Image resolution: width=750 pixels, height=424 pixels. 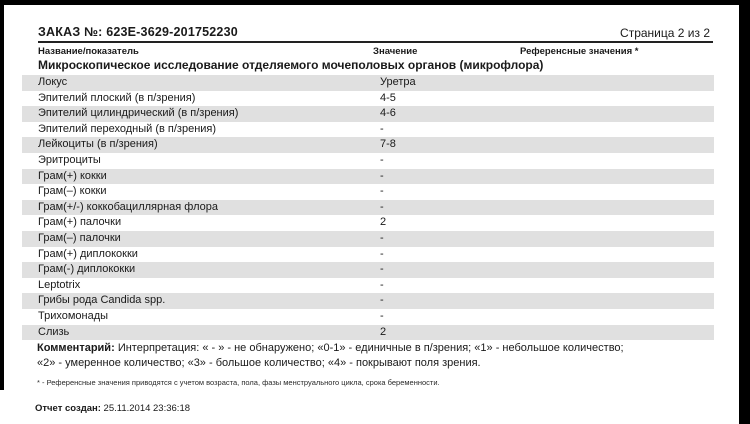 What do you see at coordinates (388, 97) in the screenshot?
I see `parameter-value: 4-5` at bounding box center [388, 97].